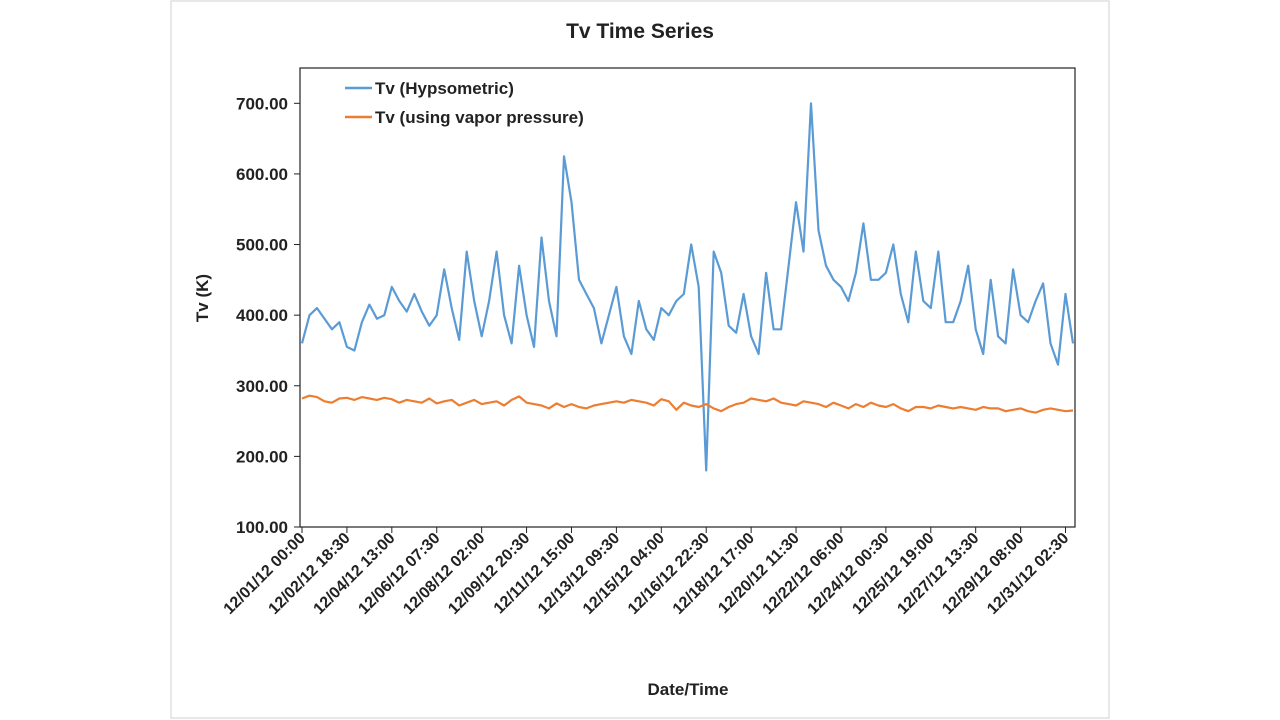  I want to click on series-line, so click(687, 404).